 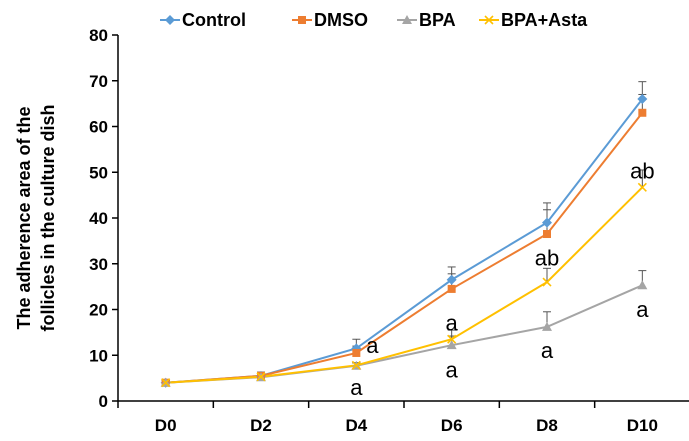 I want to click on x-tick-label: D6, so click(x=452, y=425).